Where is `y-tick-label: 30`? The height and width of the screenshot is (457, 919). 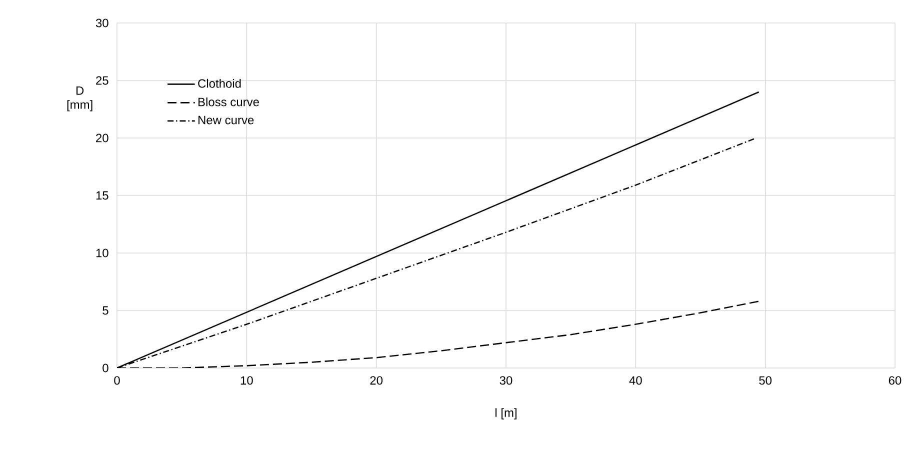
y-tick-label: 30 is located at coordinates (102, 23).